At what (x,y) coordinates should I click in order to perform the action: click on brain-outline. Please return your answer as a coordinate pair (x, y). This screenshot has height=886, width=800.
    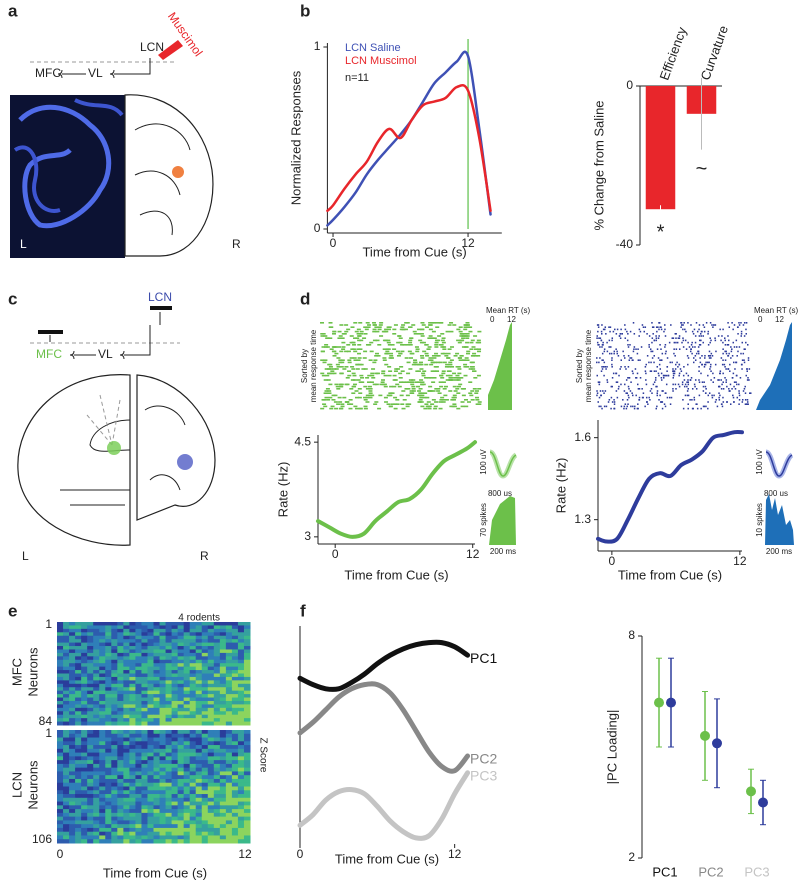
    Looking at the image, I should click on (169, 175).